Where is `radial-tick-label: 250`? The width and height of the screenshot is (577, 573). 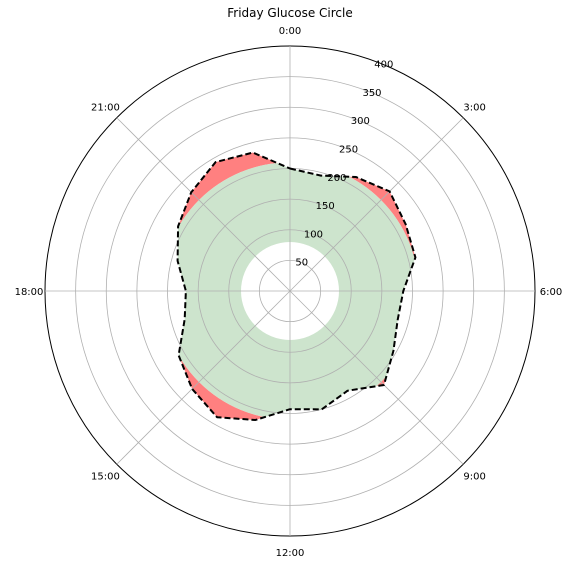
radial-tick-label: 250 is located at coordinates (348, 150).